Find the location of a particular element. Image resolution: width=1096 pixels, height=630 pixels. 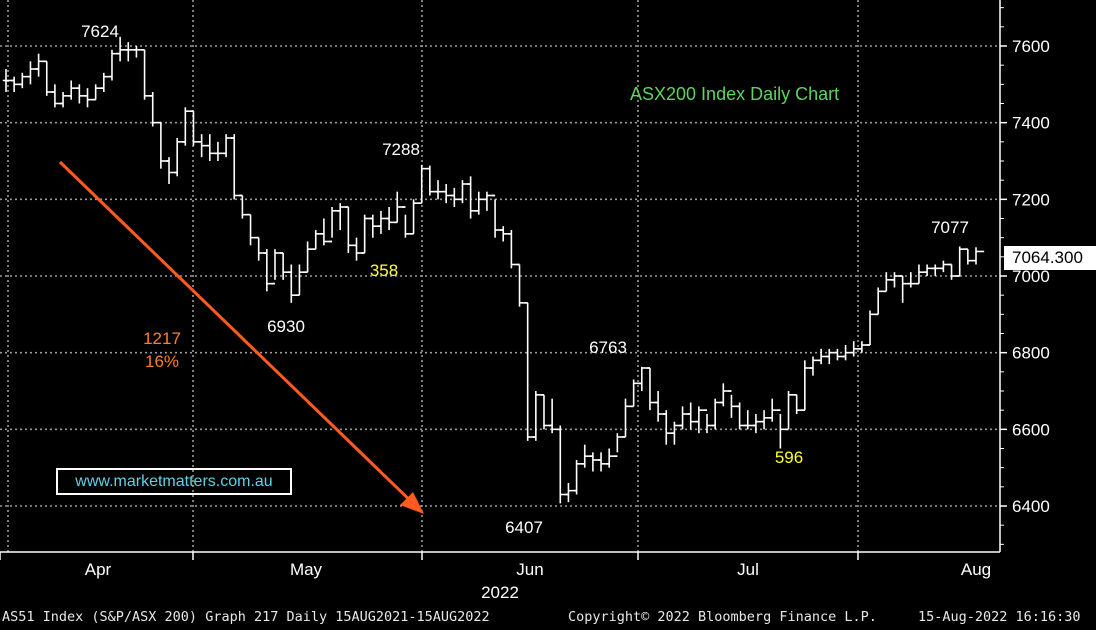

annotation-label: 6763 is located at coordinates (608, 347).